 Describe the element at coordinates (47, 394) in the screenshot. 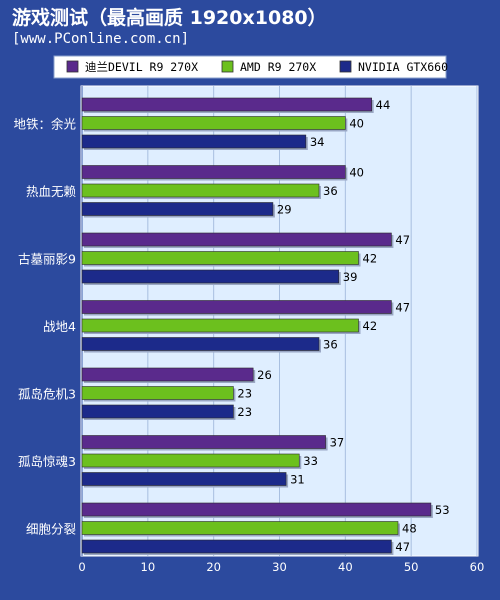

I see `category-label-4: 孤岛危机3` at that location.